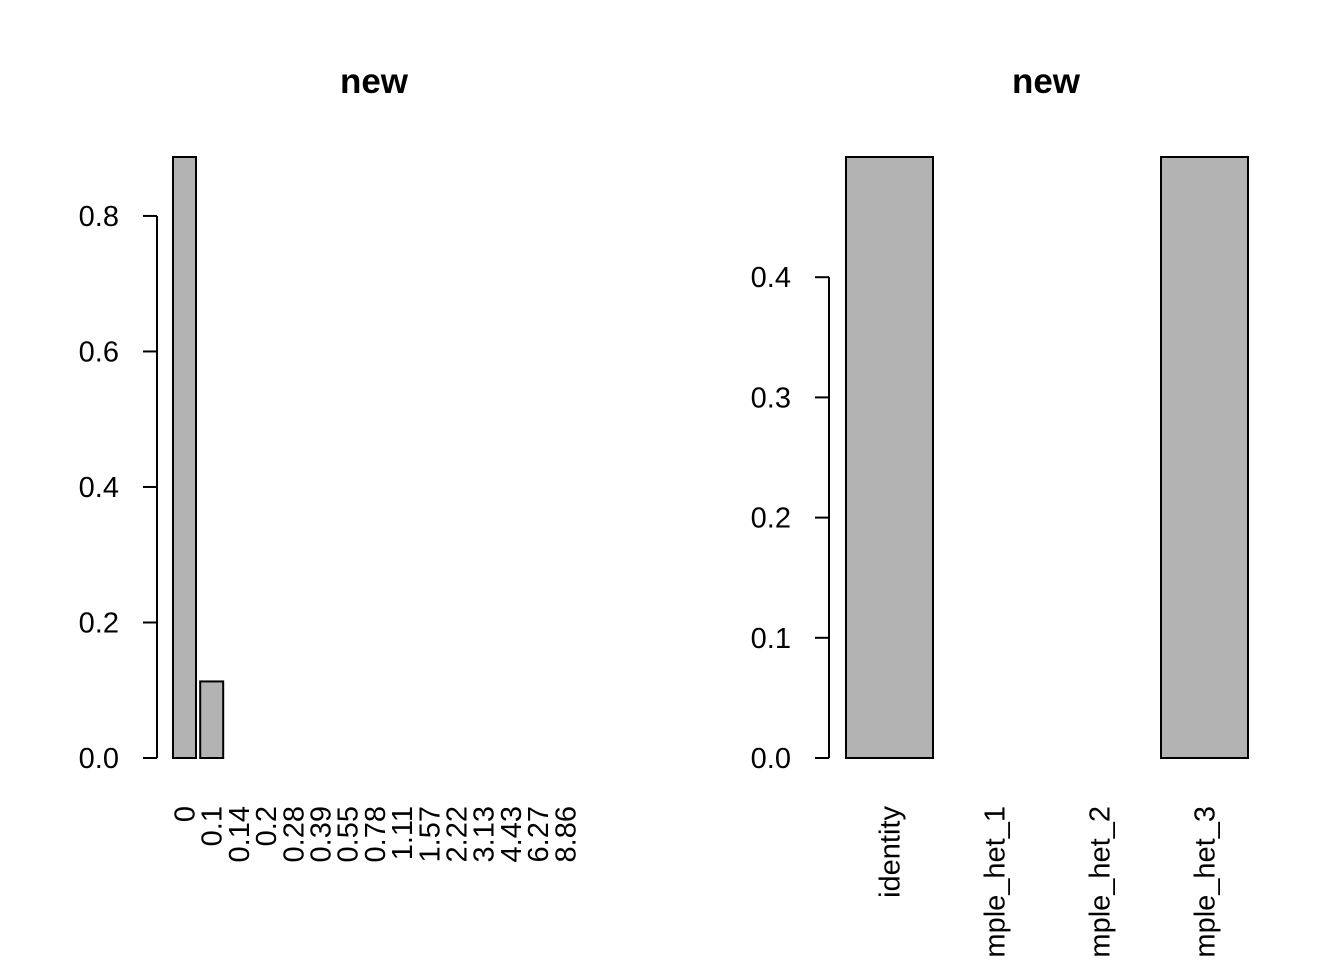 Image resolution: width=1344 pixels, height=960 pixels. I want to click on x-tick-label: 0.28, so click(294, 834).